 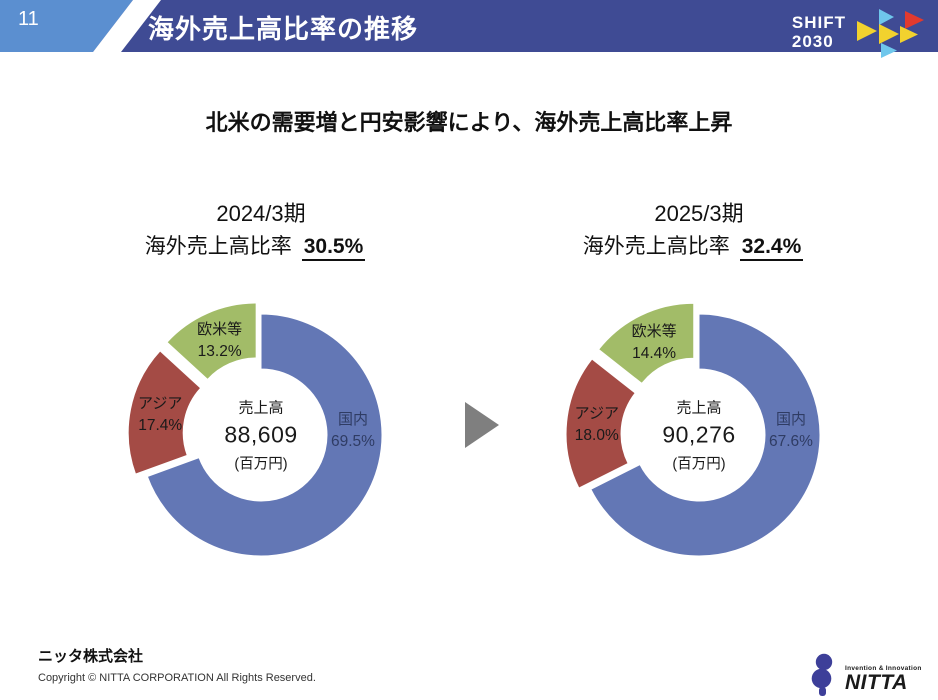 I want to click on donut-chart-2025: 売上高 90,276 (百万円) 国内 67.6% アジア 18.0% 欧米等 14.4%, so click(x=699, y=435).